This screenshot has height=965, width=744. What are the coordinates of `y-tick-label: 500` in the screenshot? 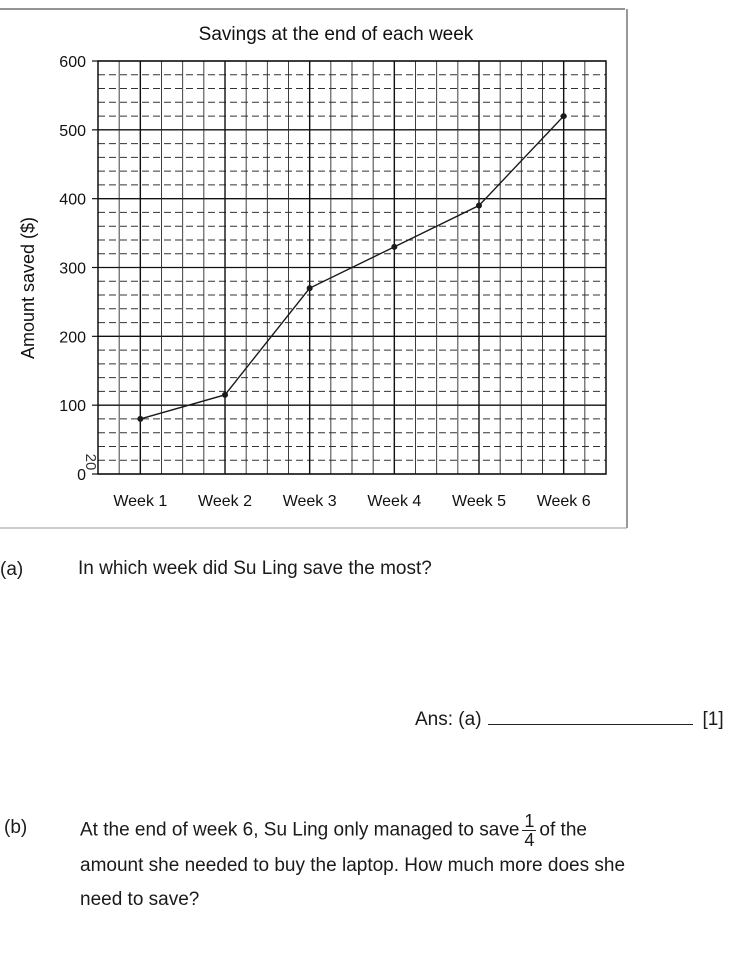 It's located at (72, 131).